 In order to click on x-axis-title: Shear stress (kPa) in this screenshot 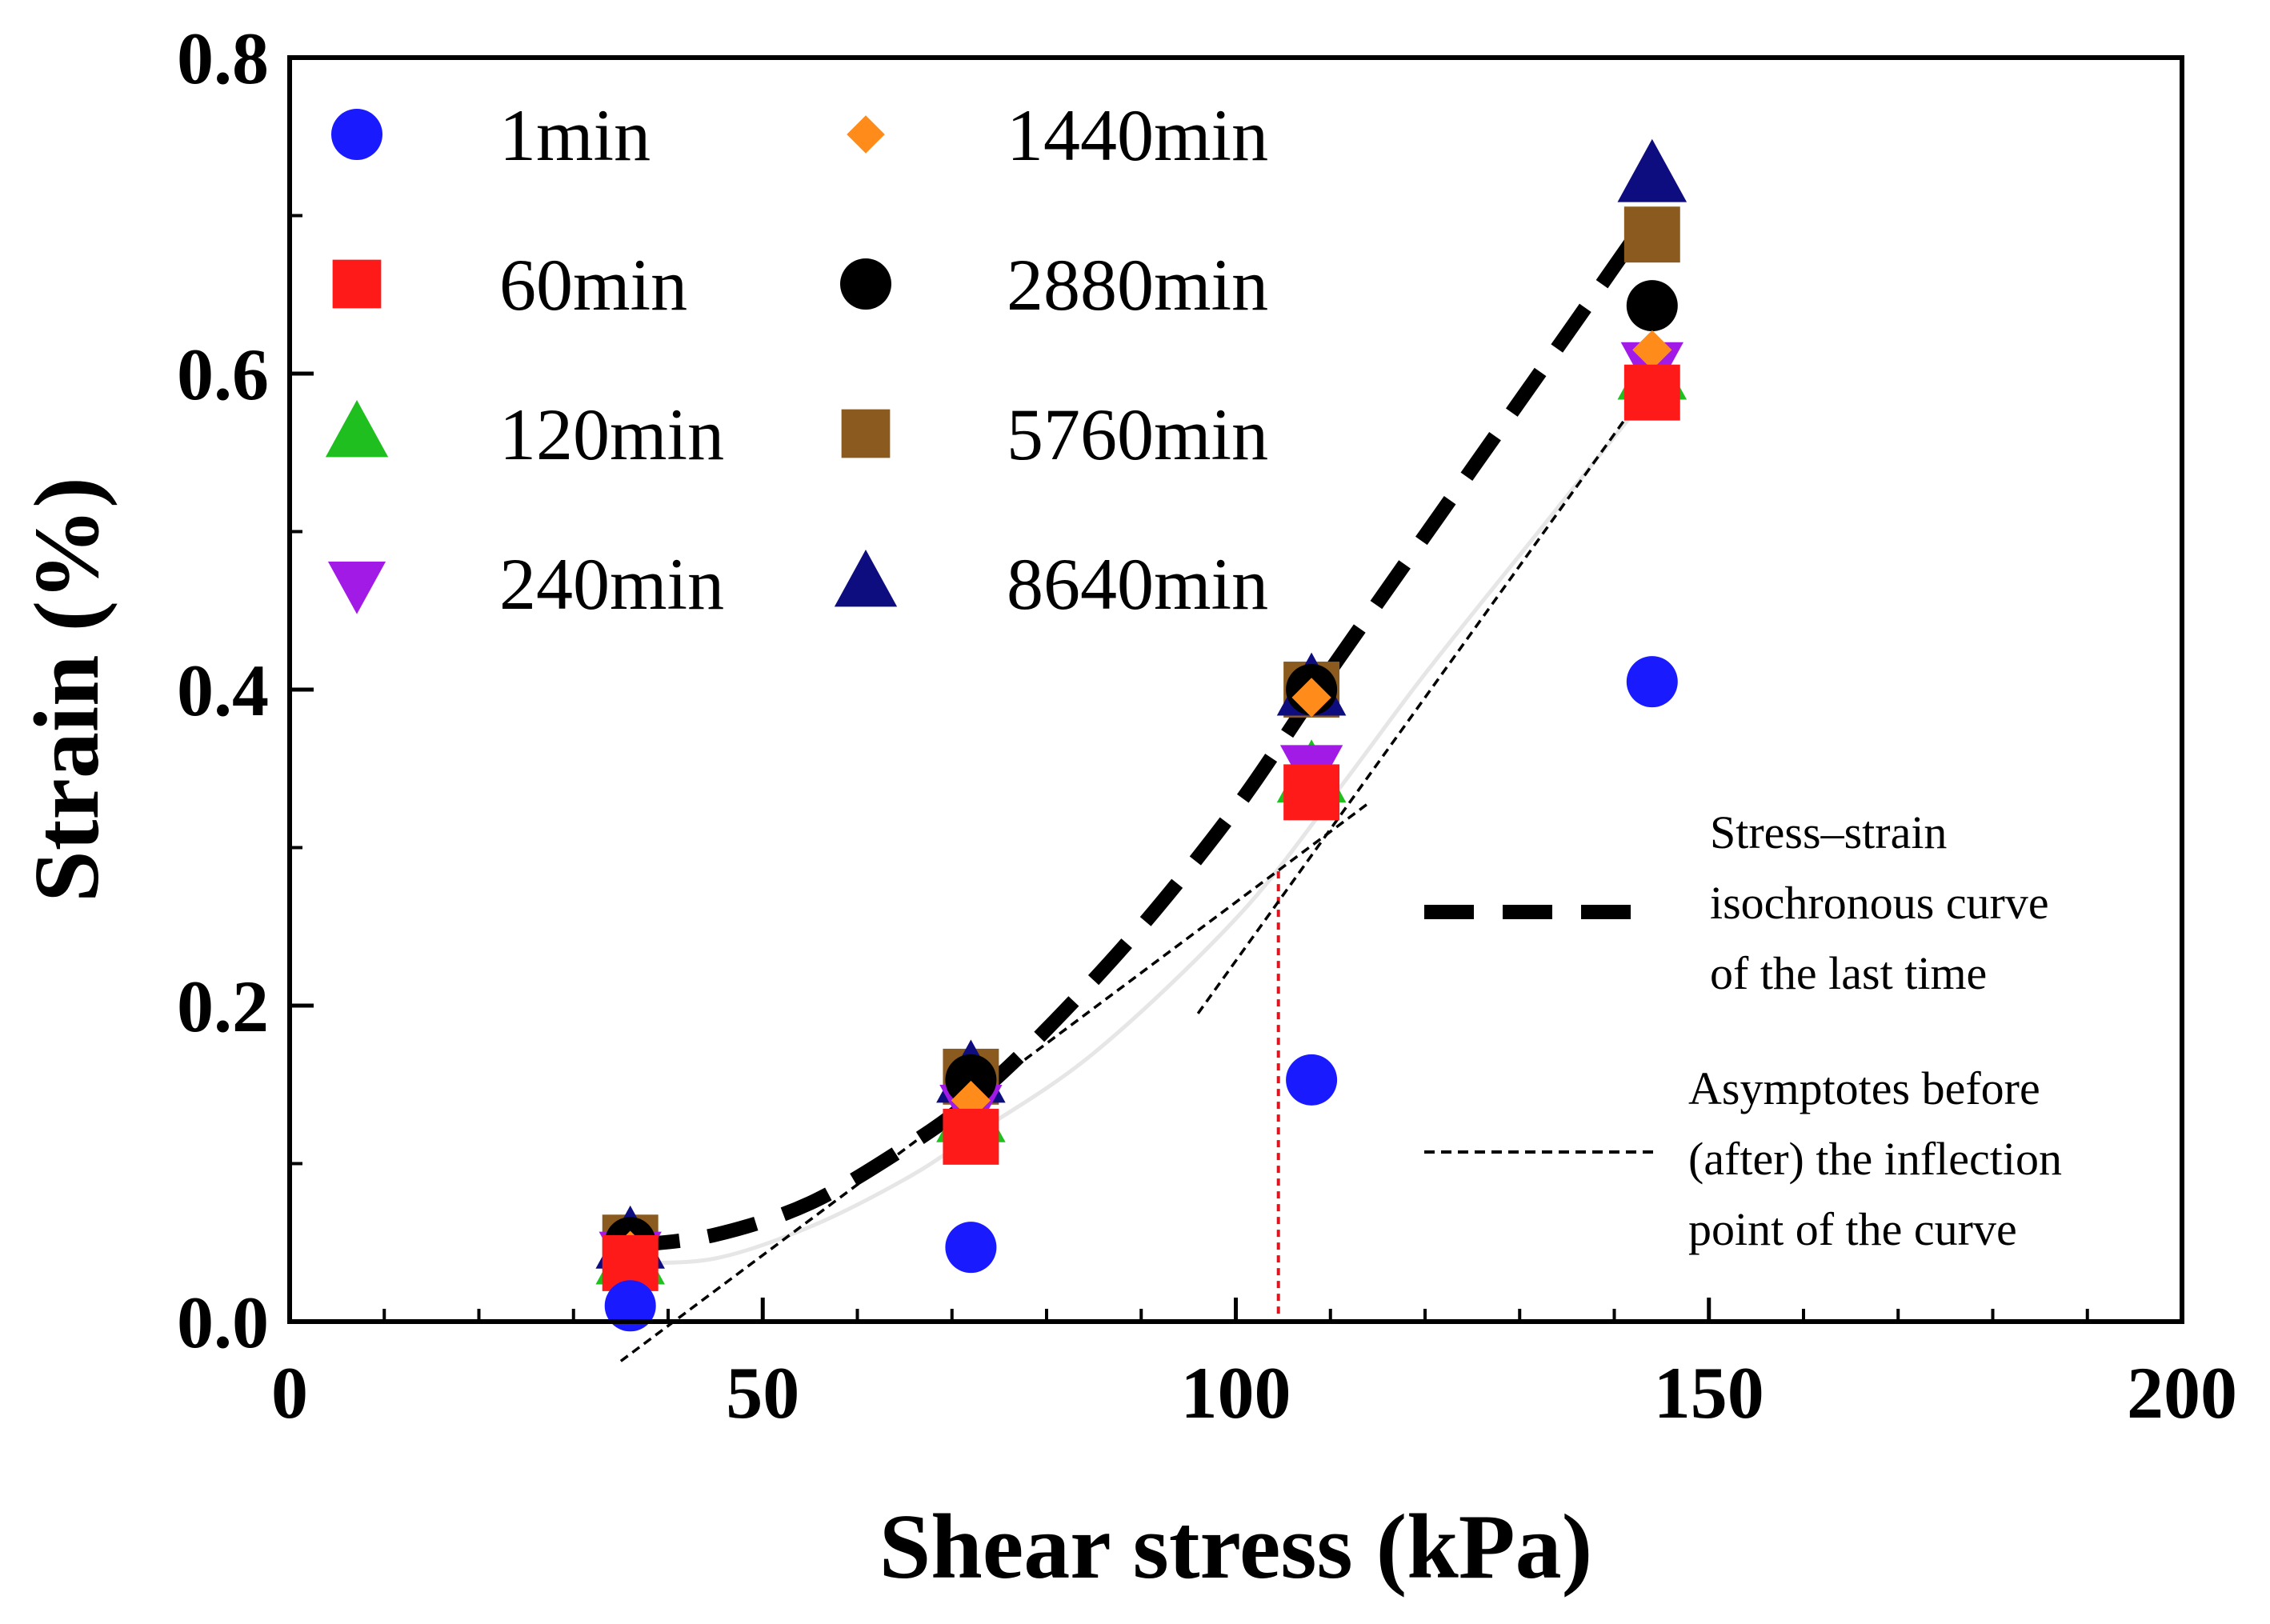, I will do `click(1235, 1547)`.